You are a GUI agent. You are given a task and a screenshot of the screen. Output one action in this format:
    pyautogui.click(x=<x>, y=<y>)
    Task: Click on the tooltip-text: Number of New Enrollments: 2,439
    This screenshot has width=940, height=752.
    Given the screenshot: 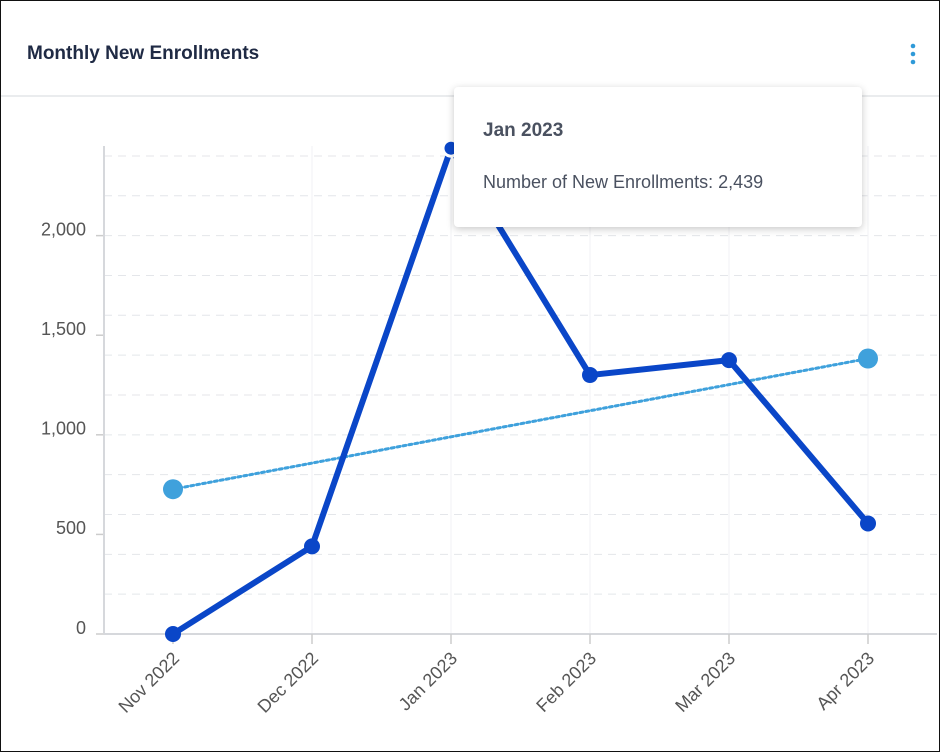 What is the action you would take?
    pyautogui.click(x=623, y=182)
    